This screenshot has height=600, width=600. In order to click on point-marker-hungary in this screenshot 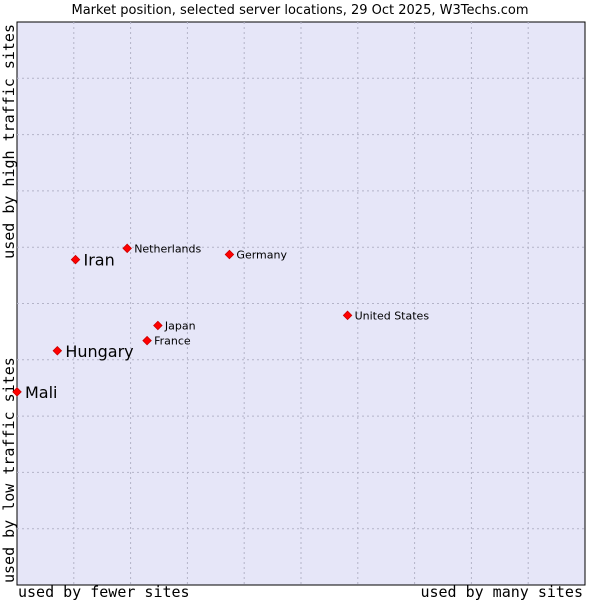, I will do `click(57, 351)`.